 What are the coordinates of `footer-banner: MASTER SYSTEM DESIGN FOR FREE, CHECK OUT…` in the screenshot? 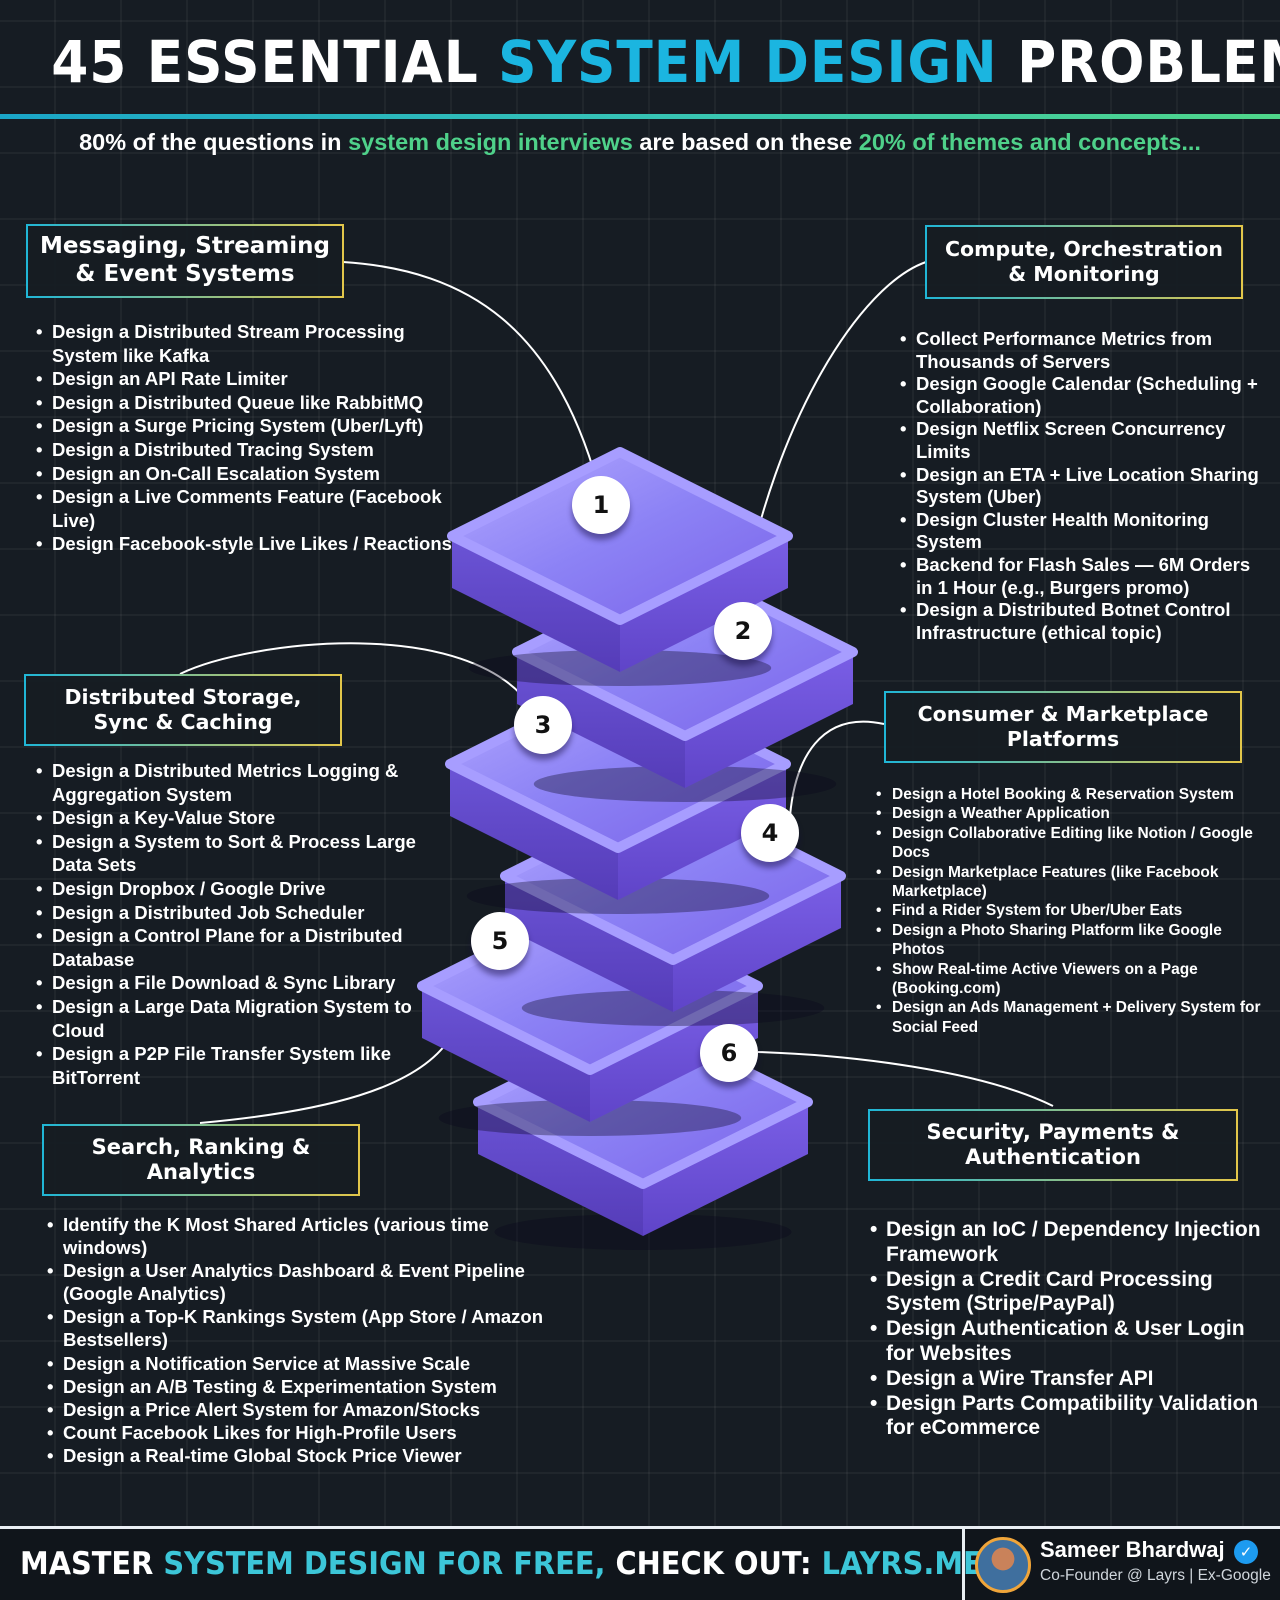 It's located at (640, 1564).